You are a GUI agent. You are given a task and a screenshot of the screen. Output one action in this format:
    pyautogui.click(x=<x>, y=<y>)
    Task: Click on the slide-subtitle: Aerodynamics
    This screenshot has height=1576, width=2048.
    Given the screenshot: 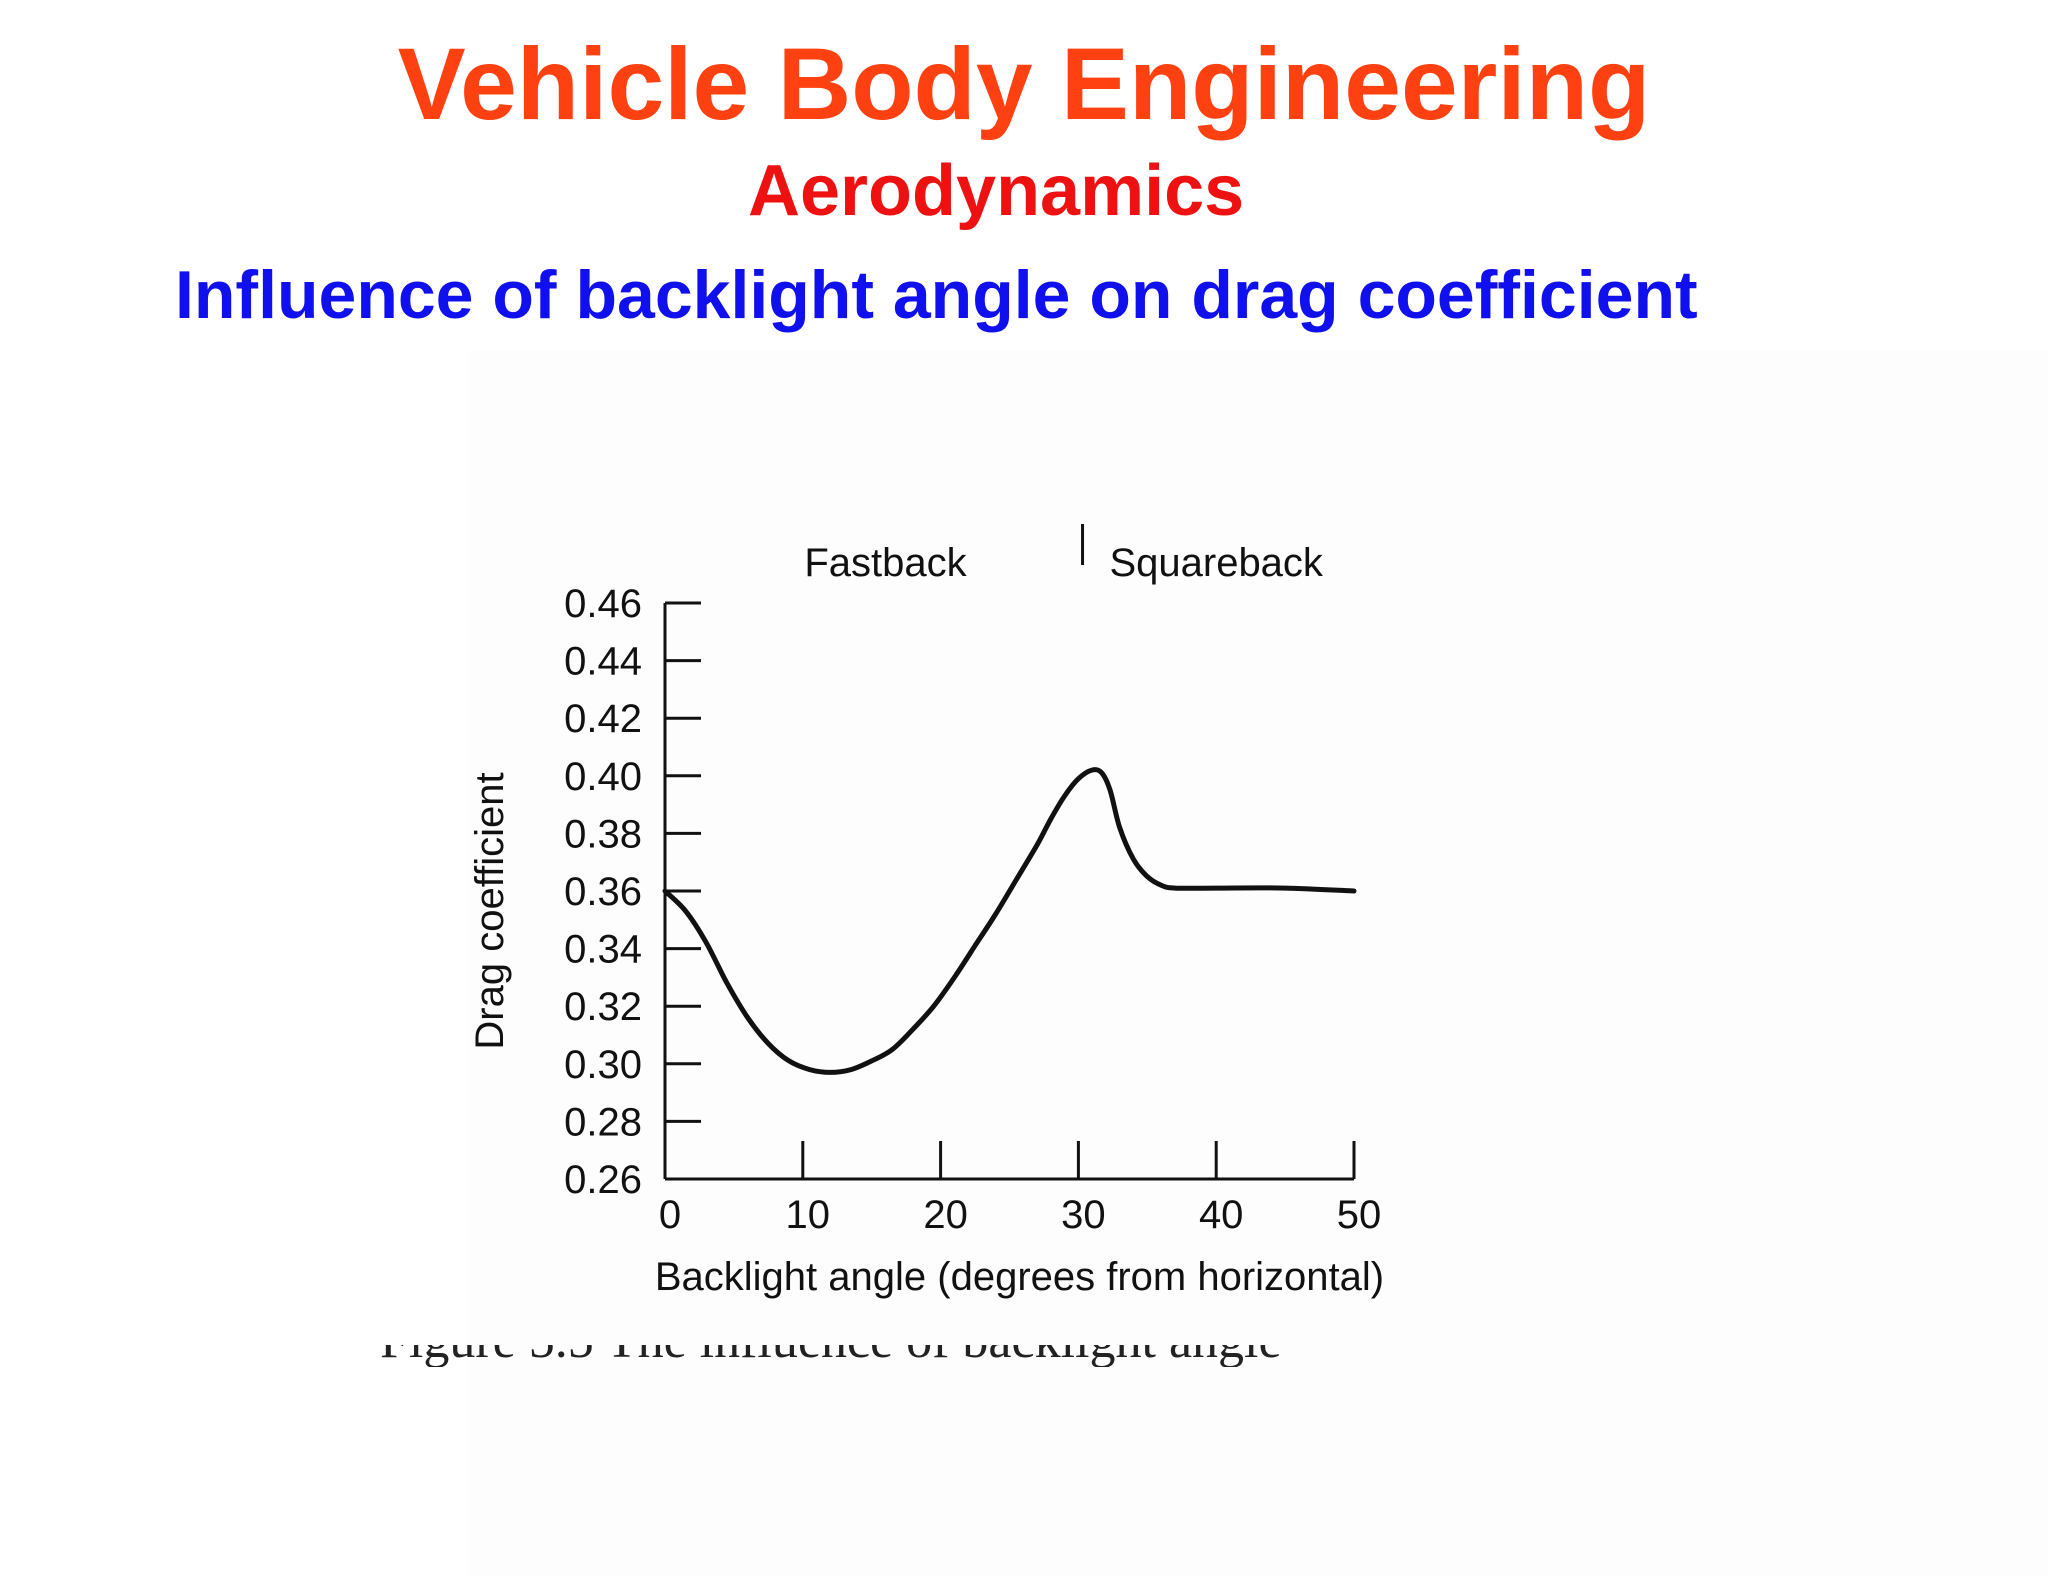 What is the action you would take?
    pyautogui.click(x=996, y=191)
    